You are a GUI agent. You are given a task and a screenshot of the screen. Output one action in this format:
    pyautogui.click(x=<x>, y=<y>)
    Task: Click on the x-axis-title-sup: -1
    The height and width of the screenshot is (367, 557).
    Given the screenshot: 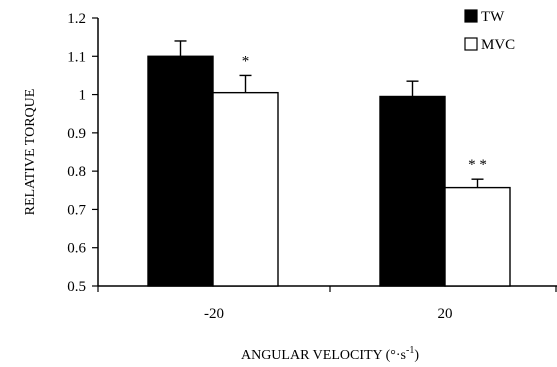 What is the action you would take?
    pyautogui.click(x=410, y=350)
    